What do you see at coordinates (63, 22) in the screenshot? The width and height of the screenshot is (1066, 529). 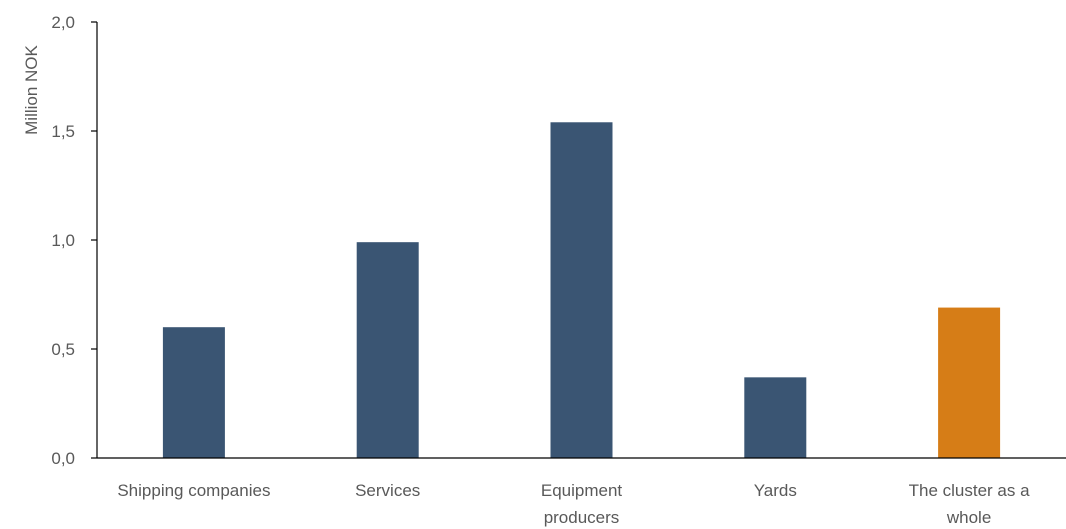 I see `y-tick-label: 2,0` at bounding box center [63, 22].